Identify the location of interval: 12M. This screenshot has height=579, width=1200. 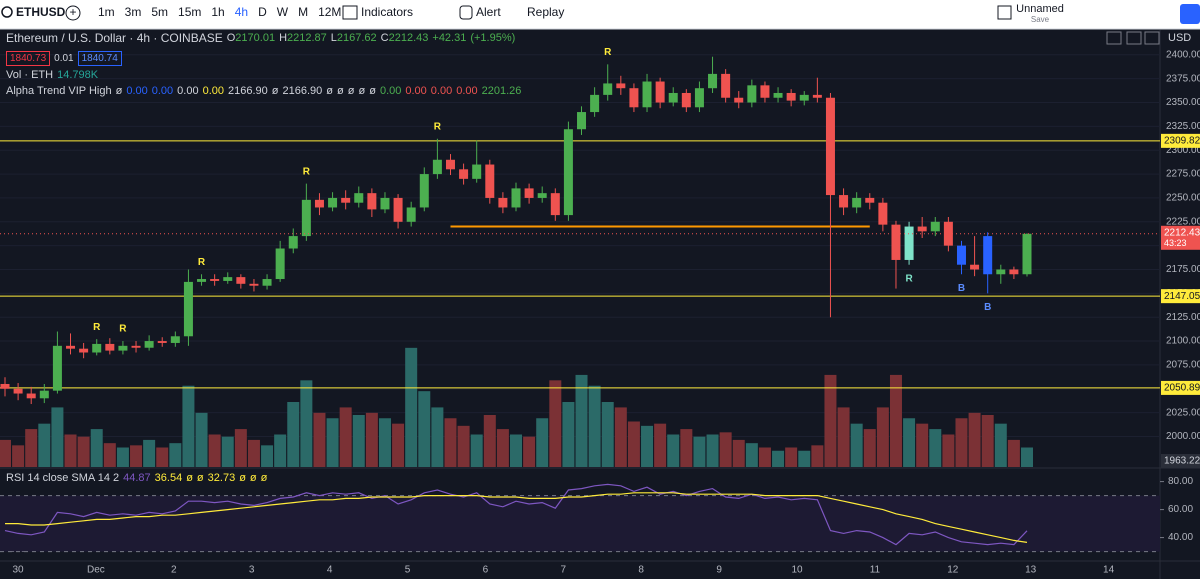
(329, 12).